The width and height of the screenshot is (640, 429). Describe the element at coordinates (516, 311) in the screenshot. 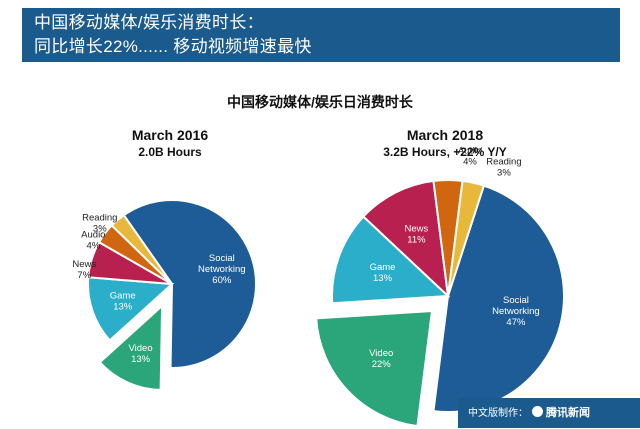

I see `slice-label-social-networking: Social Networking 47%` at that location.